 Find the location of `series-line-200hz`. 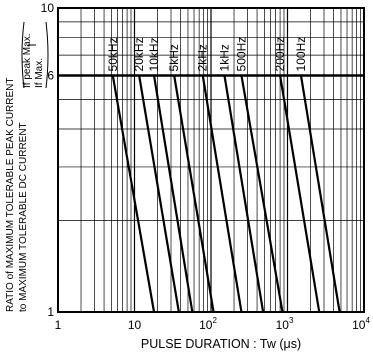

series-line-200hz is located at coordinates (300, 194).